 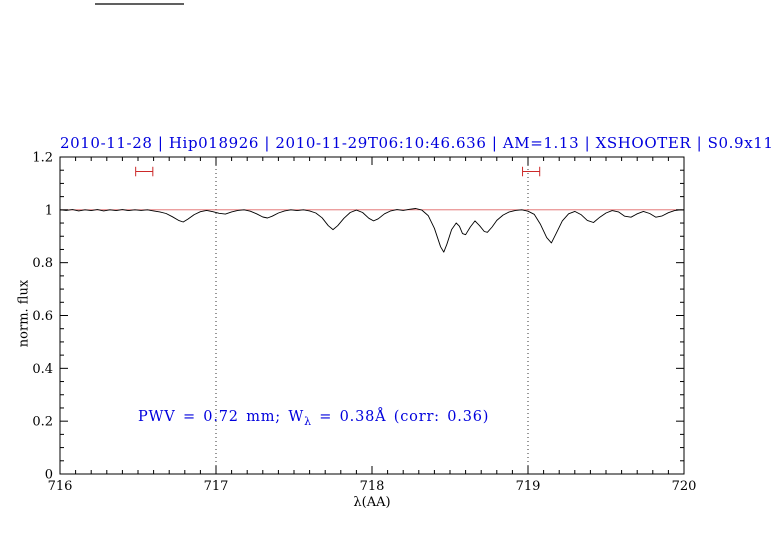 I want to click on y-tick-label: 0.6, so click(x=42, y=316).